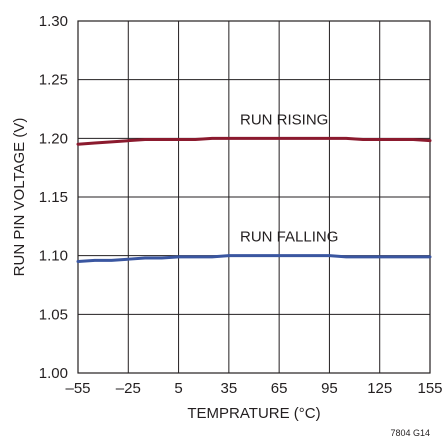  Describe the element at coordinates (53, 197) in the screenshot. I see `y-tick-label: 1.15` at that location.